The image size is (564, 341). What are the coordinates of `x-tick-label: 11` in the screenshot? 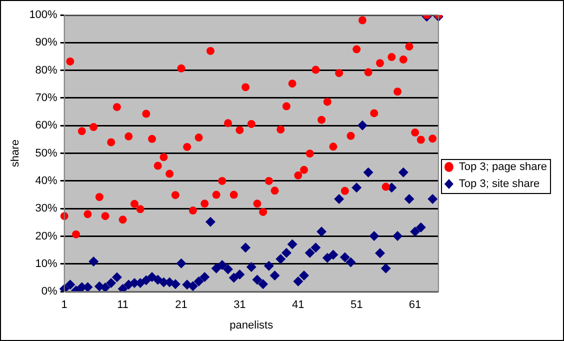 It's located at (122, 305).